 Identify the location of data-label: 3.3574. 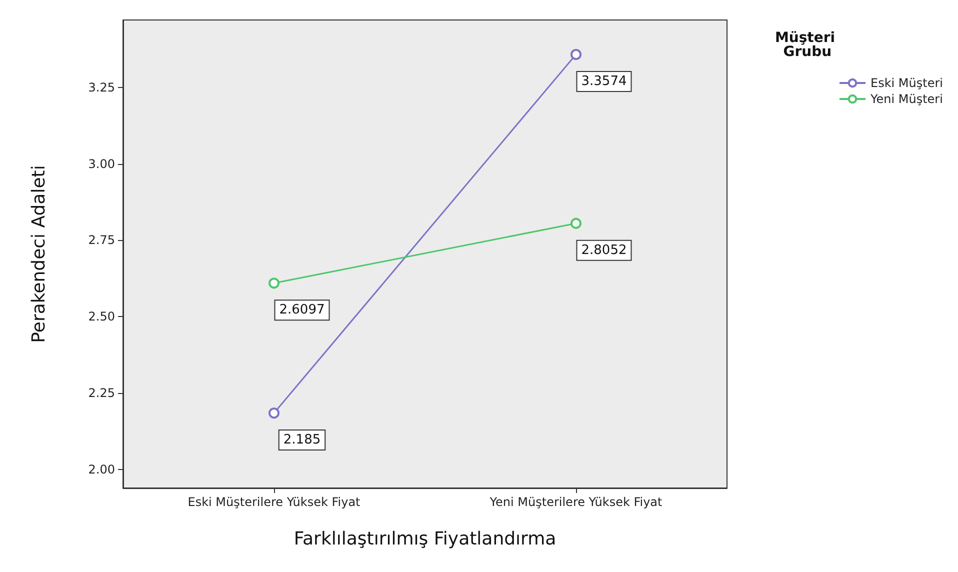
(604, 81).